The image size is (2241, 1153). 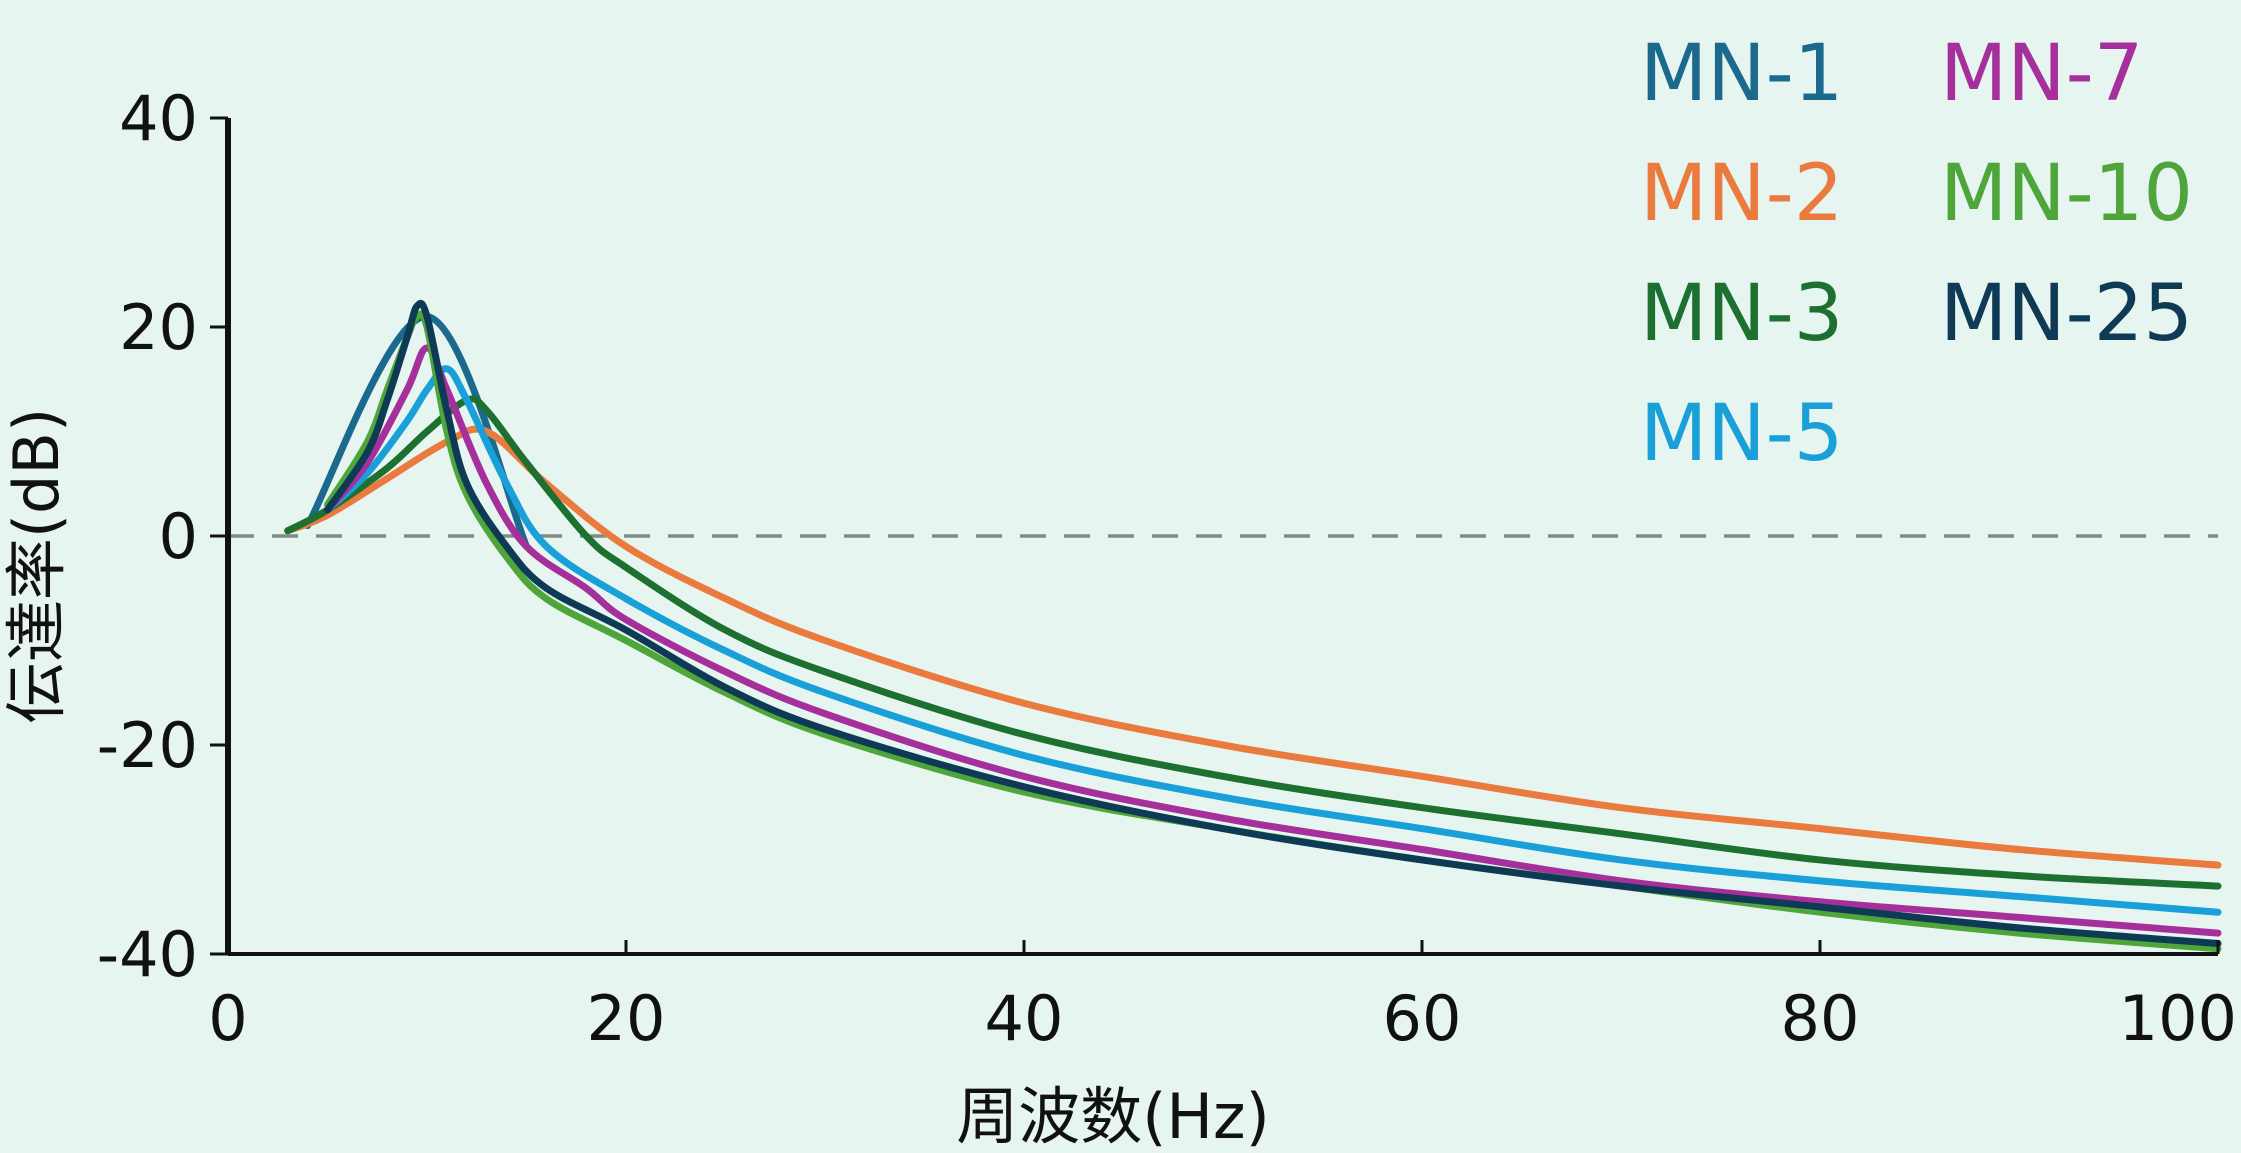 I want to click on legend-item-mn-7: MN-7, so click(x=2041, y=74).